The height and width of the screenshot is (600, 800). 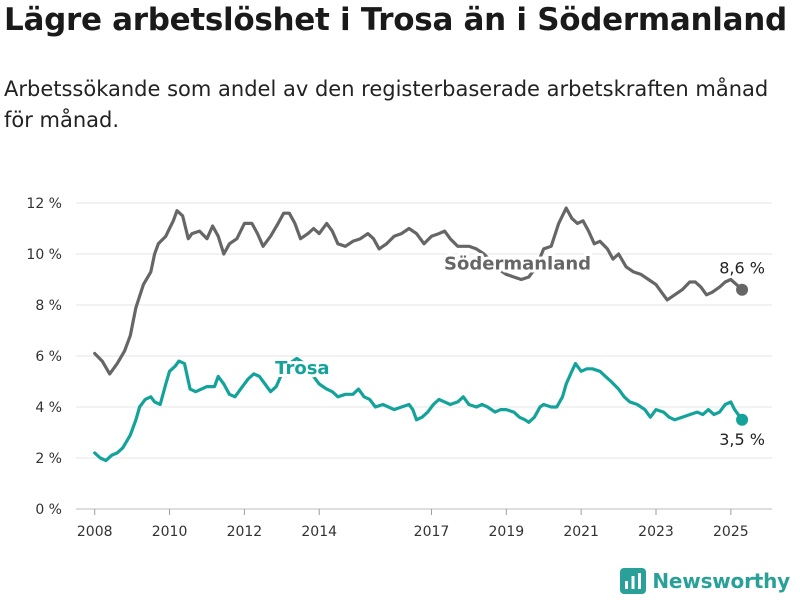 What do you see at coordinates (517, 263) in the screenshot?
I see `södermanland-series-label: Södermanland` at bounding box center [517, 263].